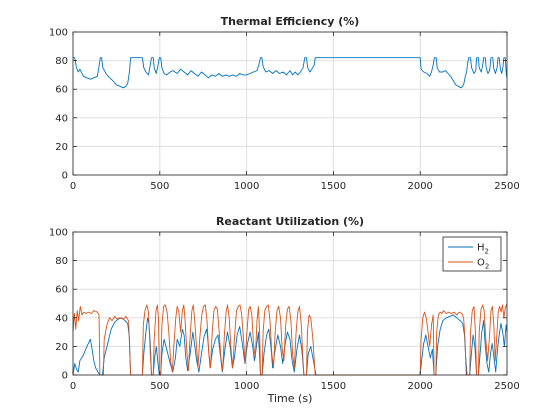 The width and height of the screenshot is (560, 420). I want to click on legend-label-o2: O2, so click(483, 264).